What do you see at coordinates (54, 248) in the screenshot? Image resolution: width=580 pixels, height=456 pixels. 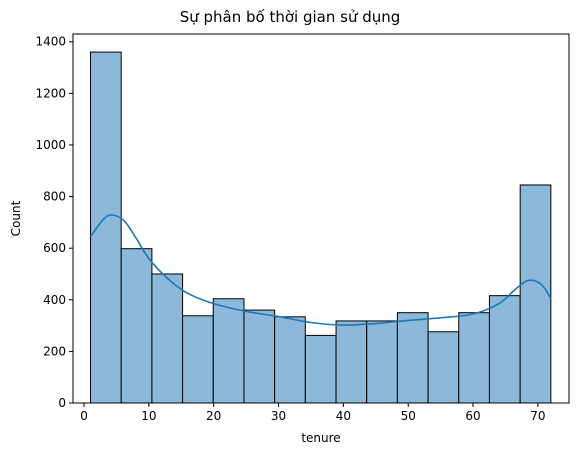 I see `y-tick-label: 600` at bounding box center [54, 248].